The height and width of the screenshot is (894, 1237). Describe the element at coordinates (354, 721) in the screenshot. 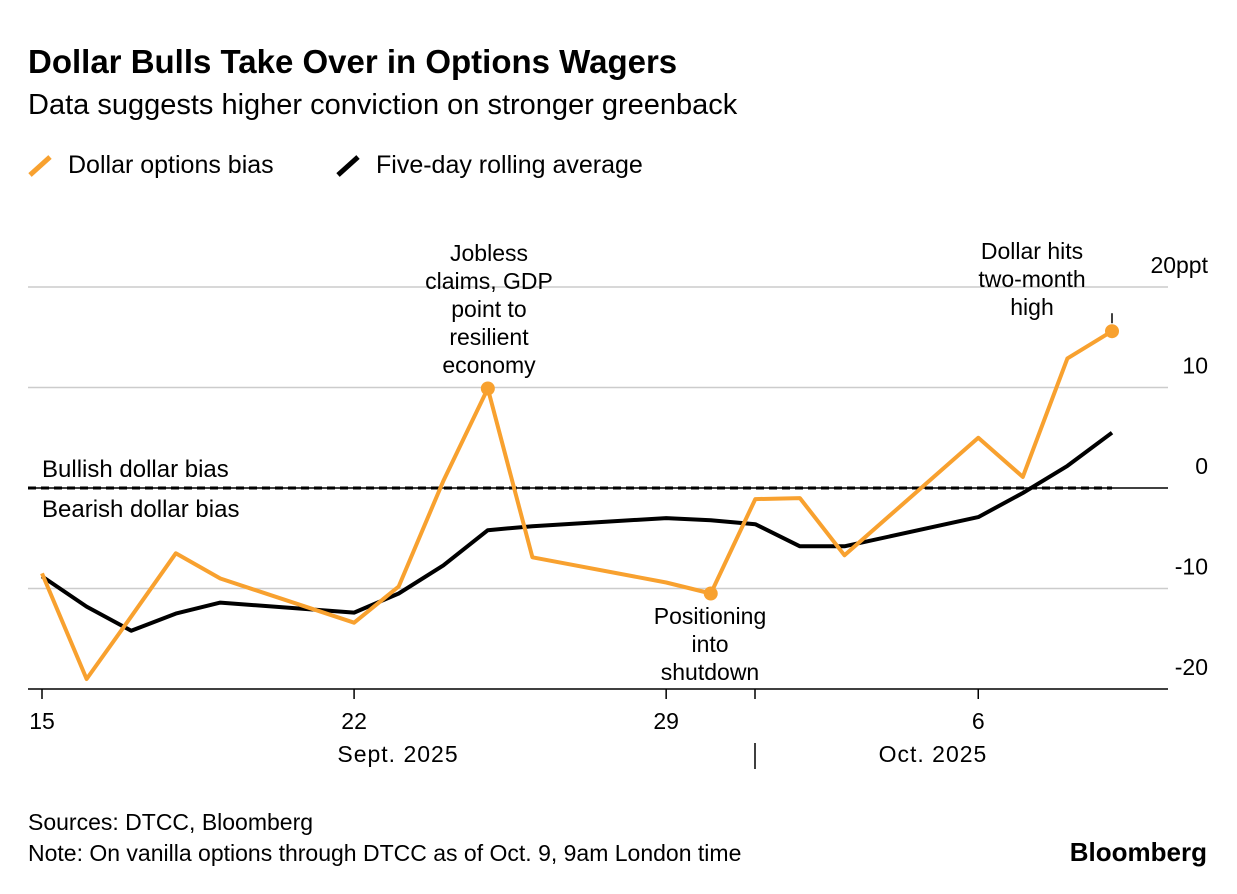

I see `x-tick-label: 22` at that location.